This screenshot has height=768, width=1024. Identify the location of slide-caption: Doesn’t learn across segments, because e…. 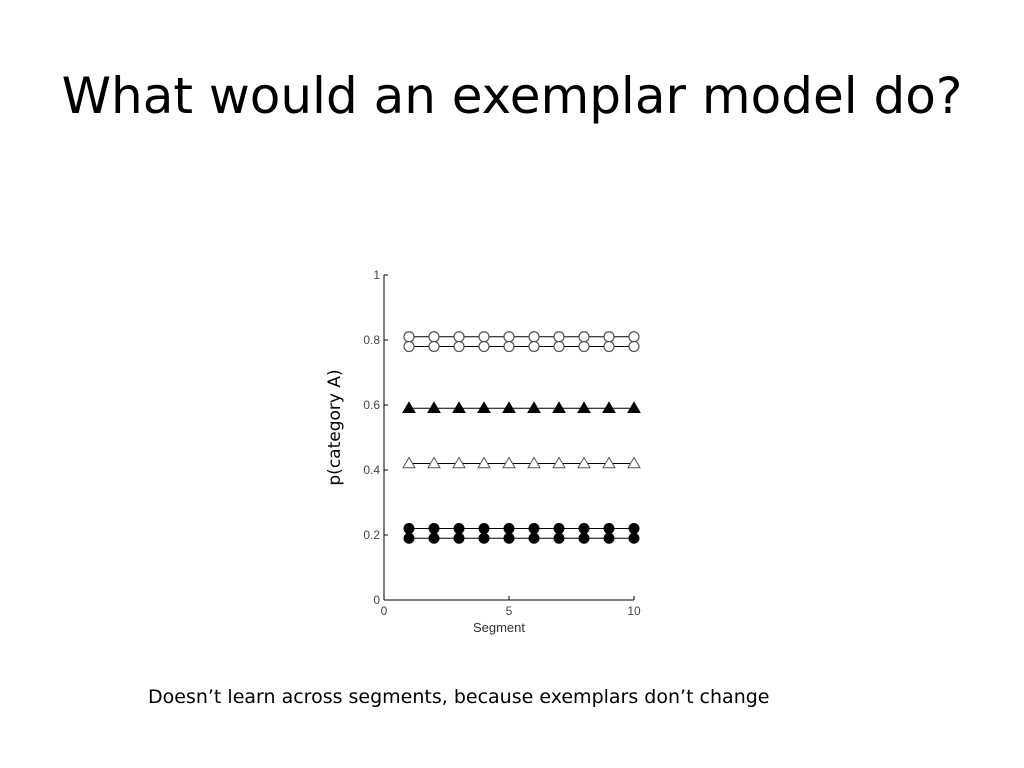
(459, 697).